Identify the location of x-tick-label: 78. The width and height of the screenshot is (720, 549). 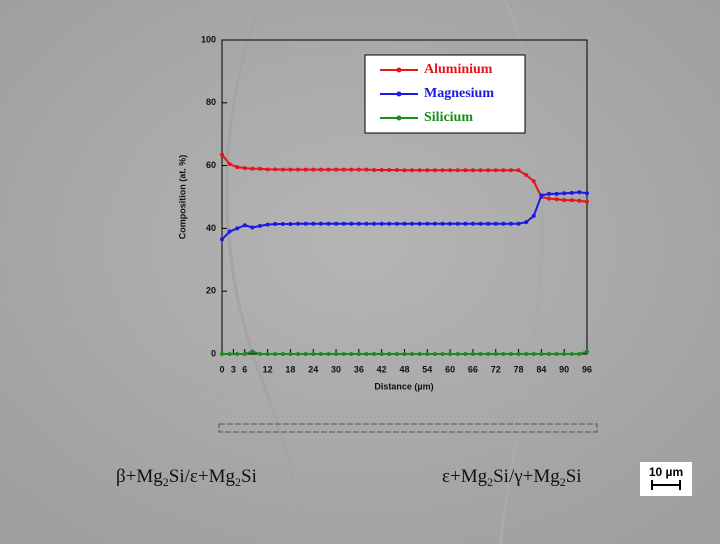
(519, 369).